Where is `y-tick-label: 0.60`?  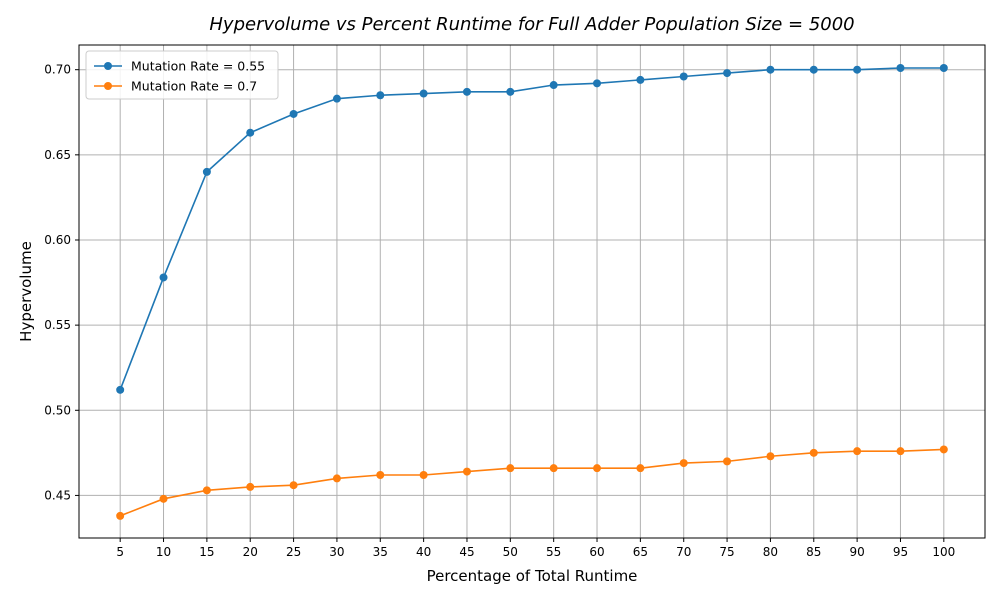
y-tick-label: 0.60 is located at coordinates (57, 240).